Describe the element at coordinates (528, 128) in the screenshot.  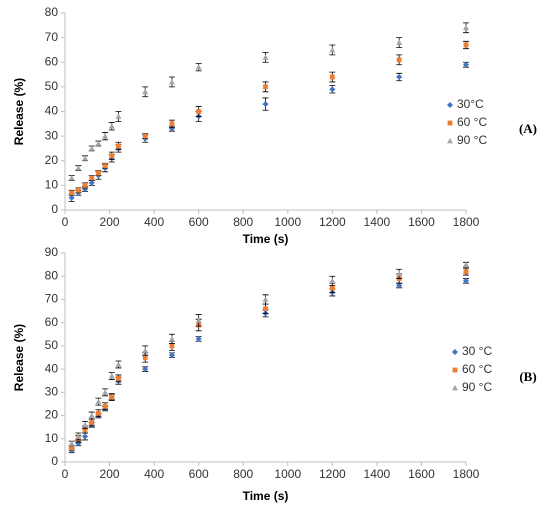
I see `panel-label: (A)` at that location.